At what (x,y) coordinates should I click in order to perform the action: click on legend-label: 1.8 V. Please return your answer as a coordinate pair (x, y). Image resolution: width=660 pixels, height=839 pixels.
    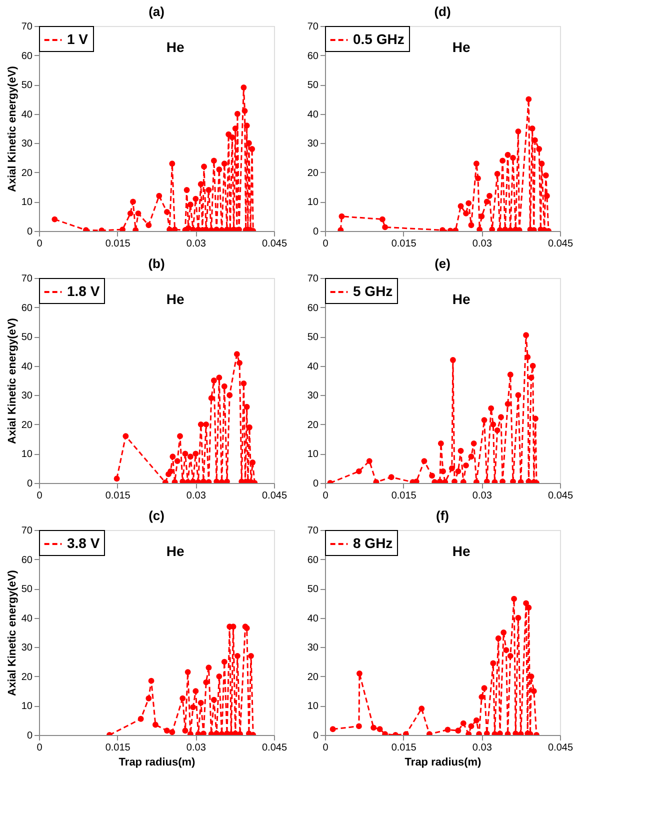
    Looking at the image, I should click on (83, 291).